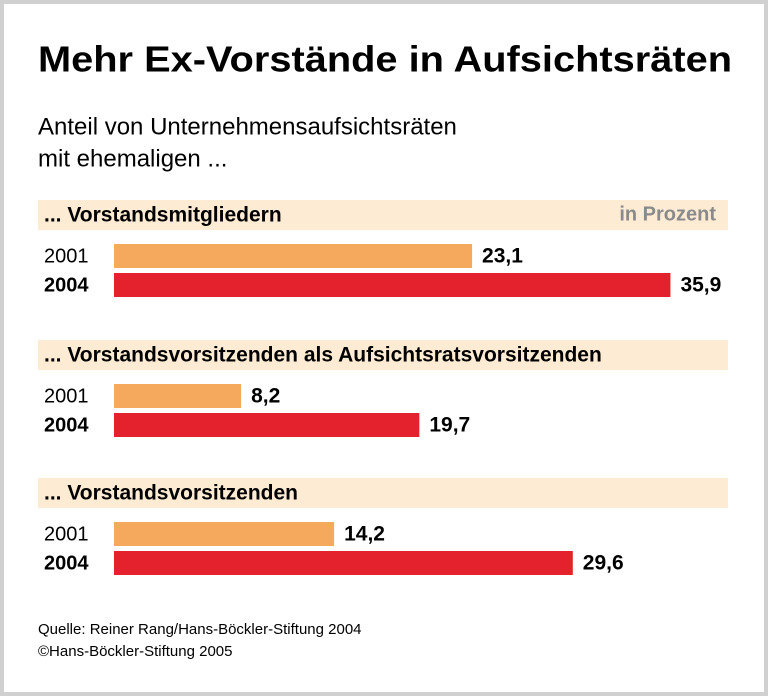  I want to click on subtitle: Anteil von Unternehmensaufsichtsräten, so click(247, 126).